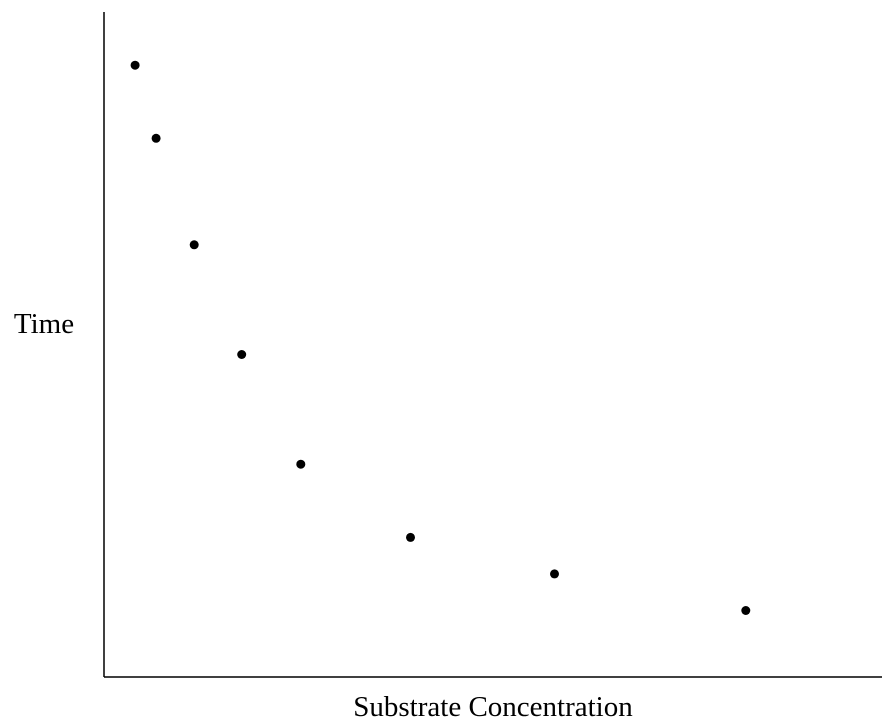  What do you see at coordinates (493, 704) in the screenshot?
I see `x-axis-title: Substrate Concentration` at bounding box center [493, 704].